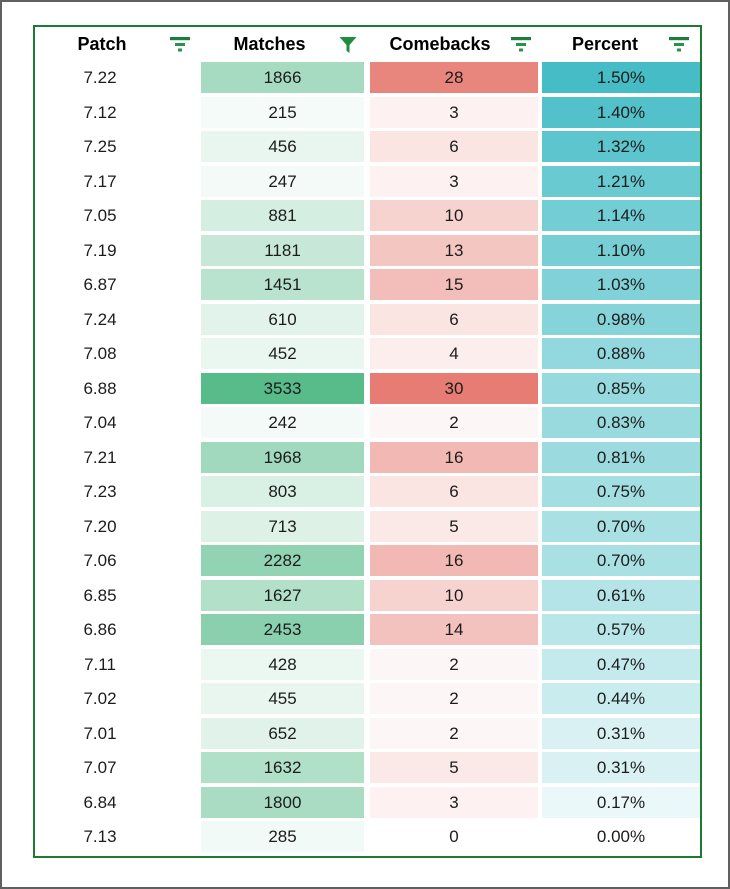  What do you see at coordinates (282, 250) in the screenshot?
I see `matches-cell: 1181` at bounding box center [282, 250].